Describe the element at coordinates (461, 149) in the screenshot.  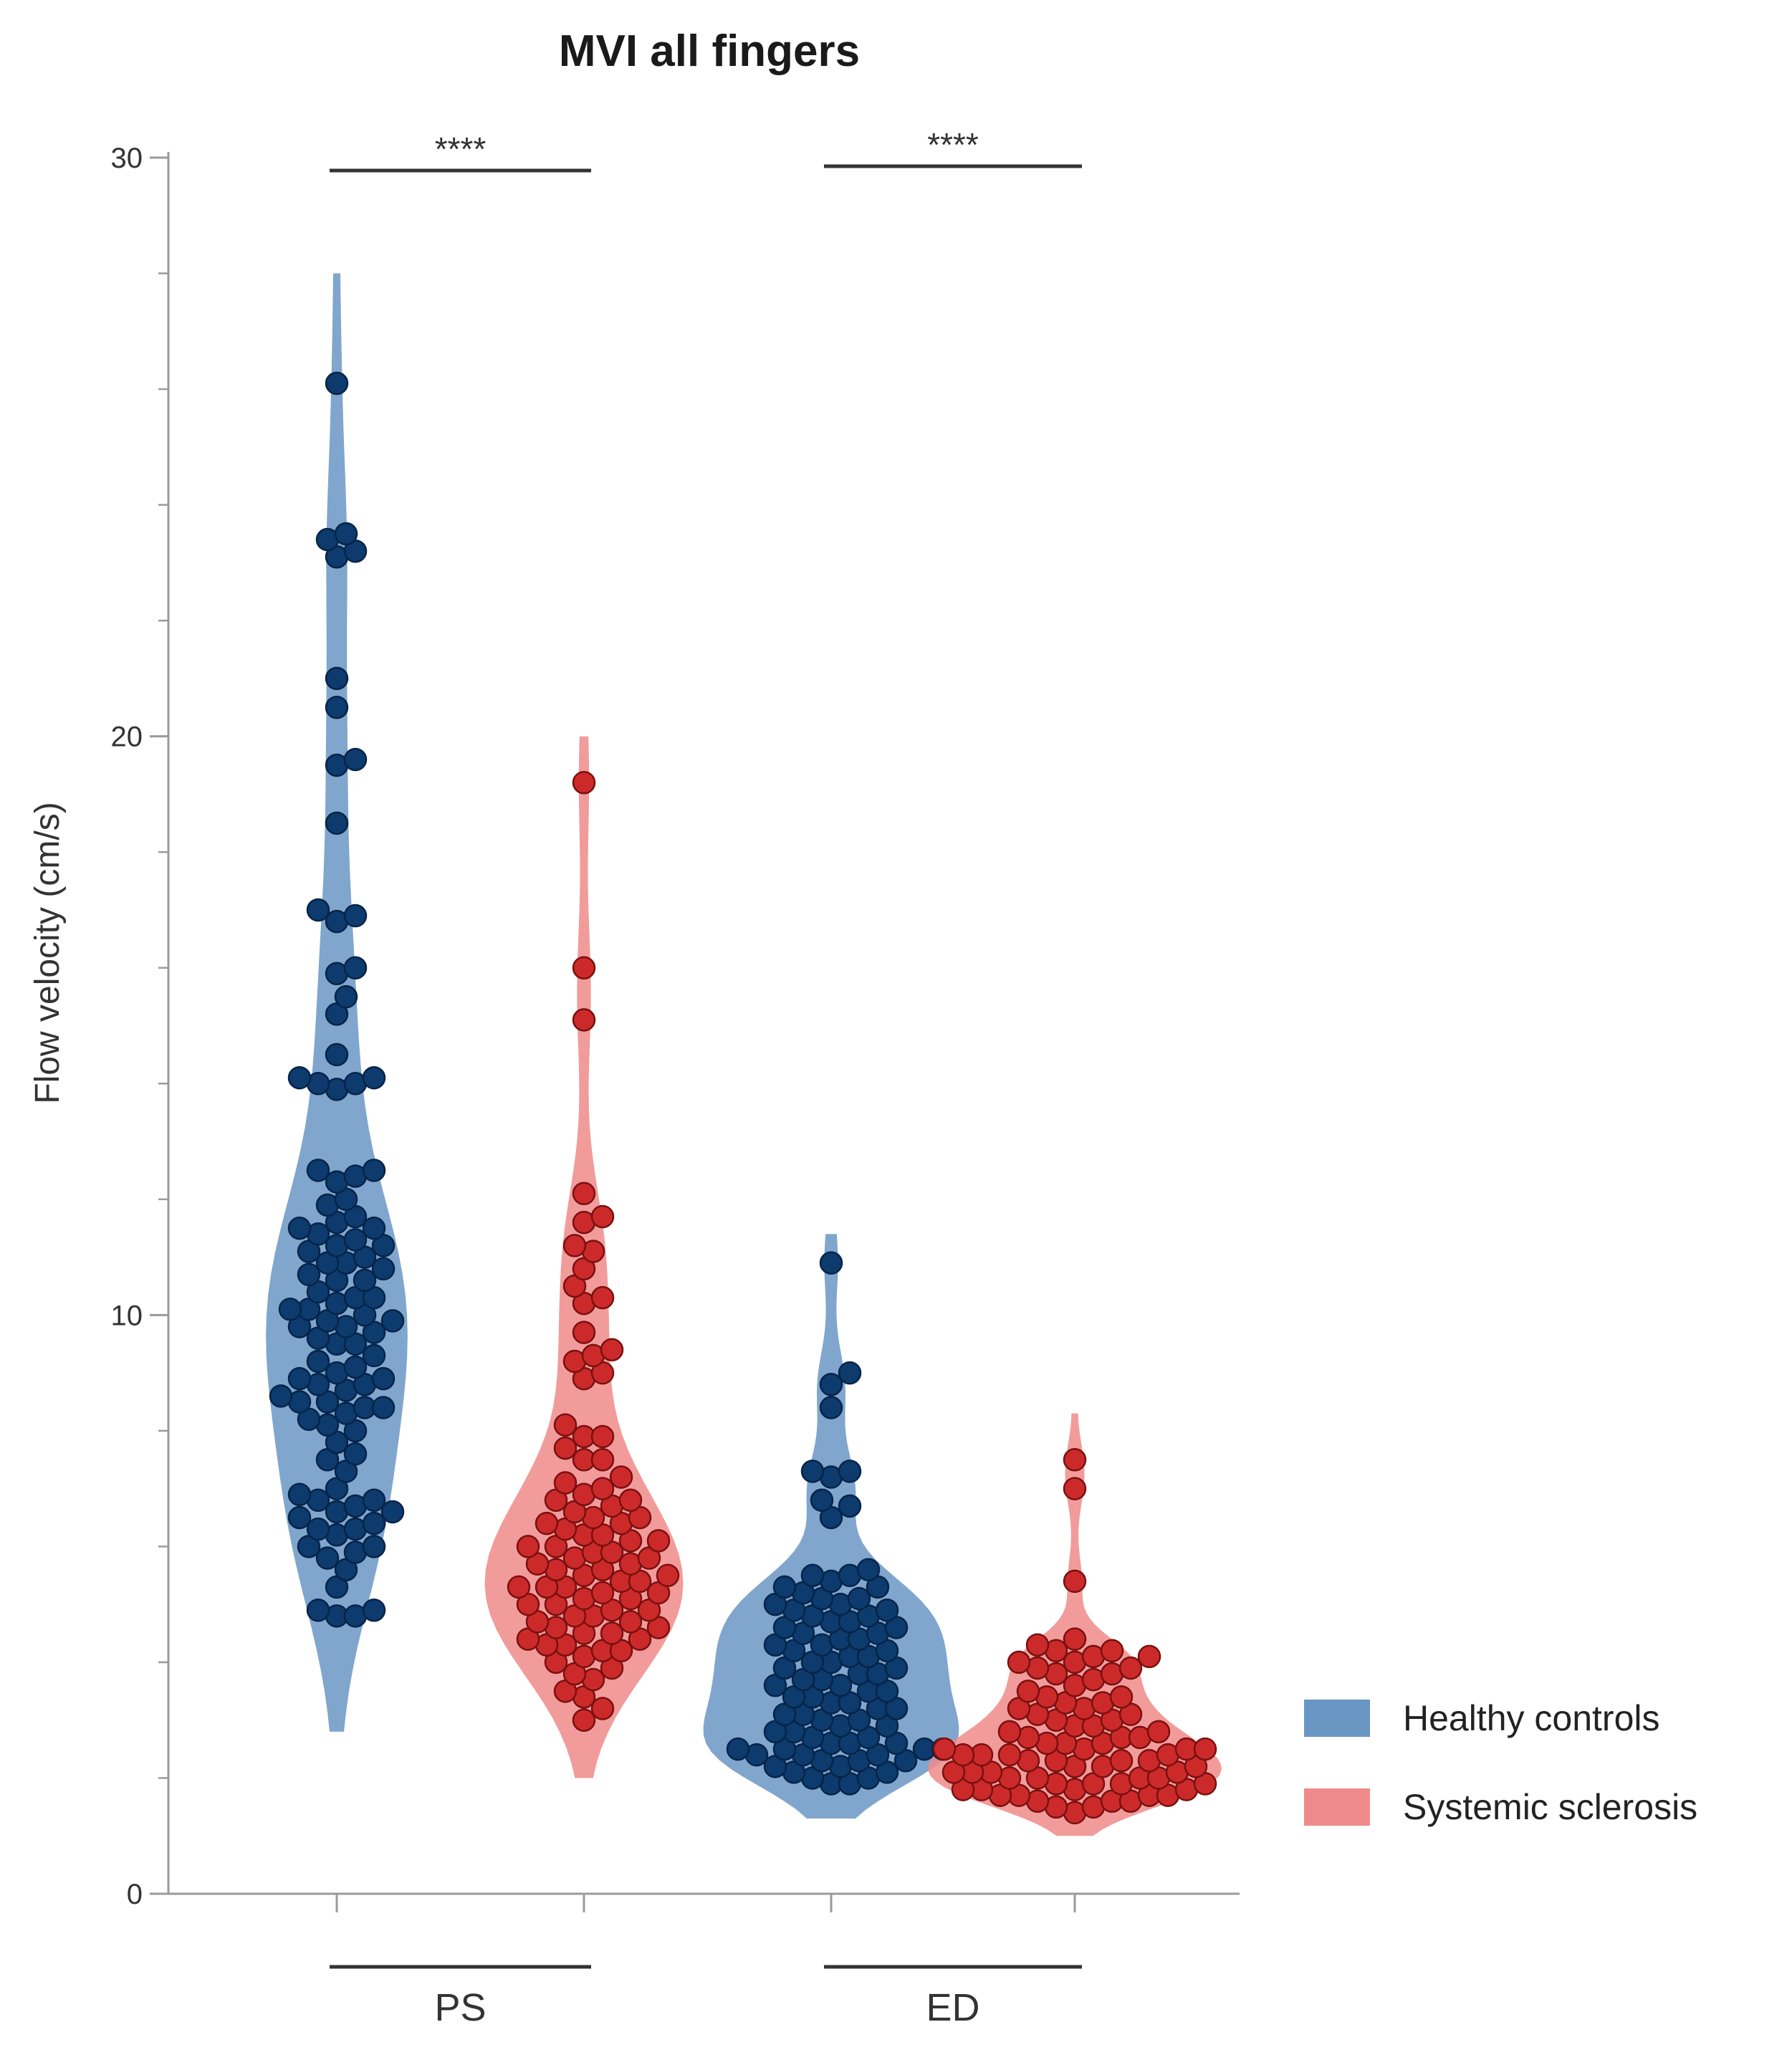
I see `significance-label: ****` at that location.